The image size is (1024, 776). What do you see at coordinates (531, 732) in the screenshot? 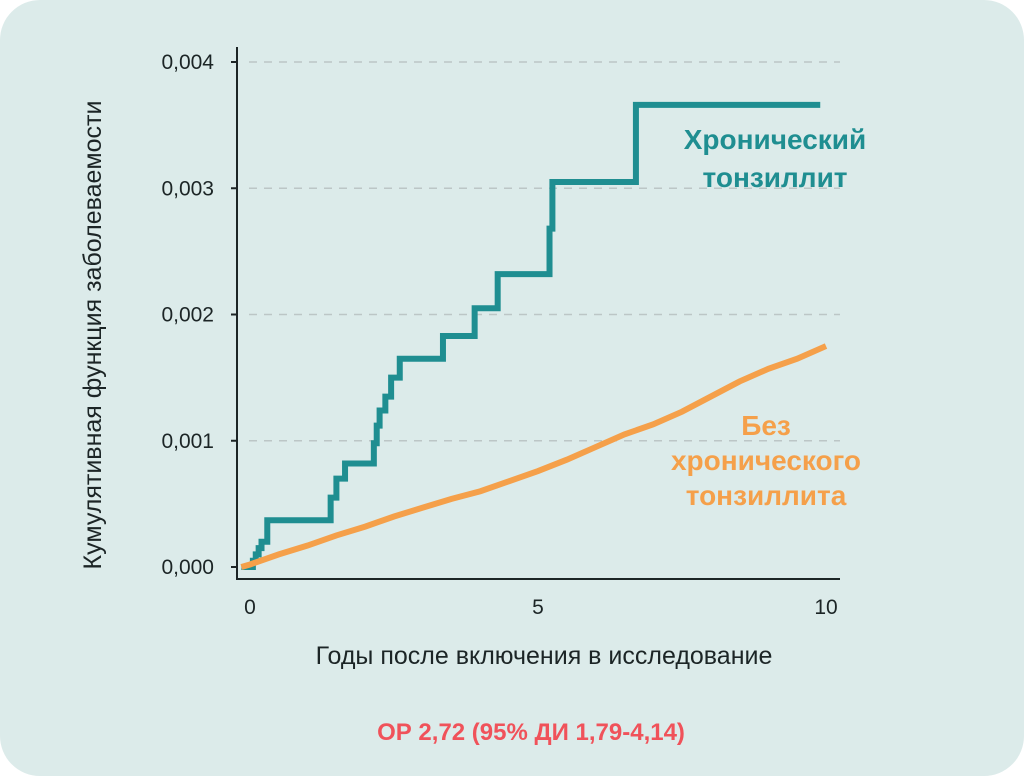
I see `footer-hazard-ratio: ОР 2,72 (95% ДИ 1,79-4,14)` at bounding box center [531, 732].